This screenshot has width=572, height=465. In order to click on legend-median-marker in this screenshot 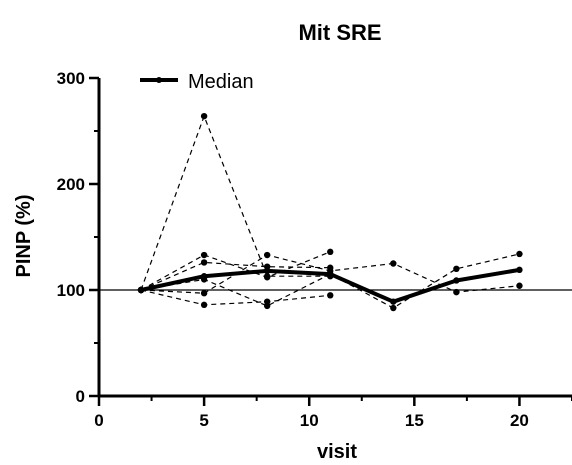, I will do `click(159, 80)`.